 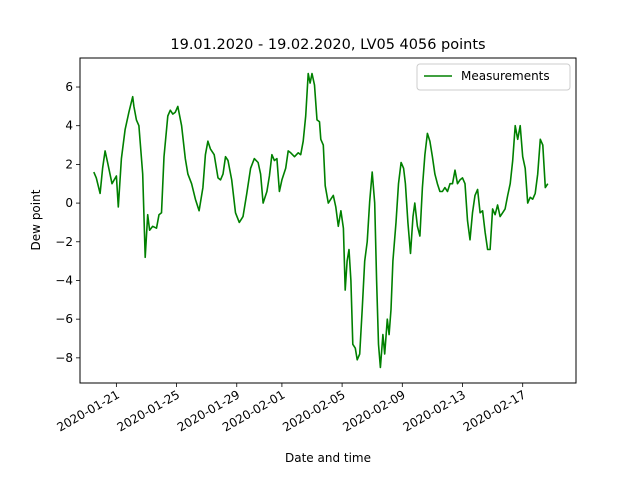 What do you see at coordinates (505, 76) in the screenshot?
I see `legend-label: Measurements` at bounding box center [505, 76].